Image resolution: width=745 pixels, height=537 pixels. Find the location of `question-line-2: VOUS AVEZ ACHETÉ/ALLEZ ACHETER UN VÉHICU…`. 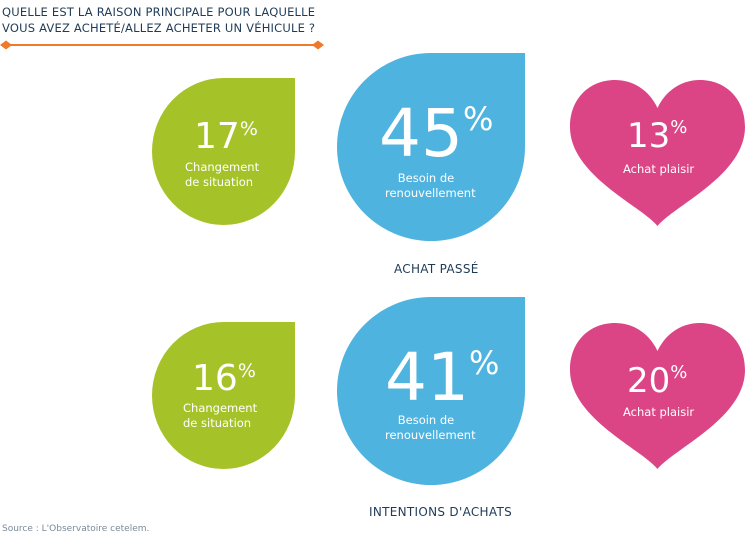

question-line-2: VOUS AVEZ ACHETÉ/ALLEZ ACHETER UN VÉHICU… is located at coordinates (159, 28).